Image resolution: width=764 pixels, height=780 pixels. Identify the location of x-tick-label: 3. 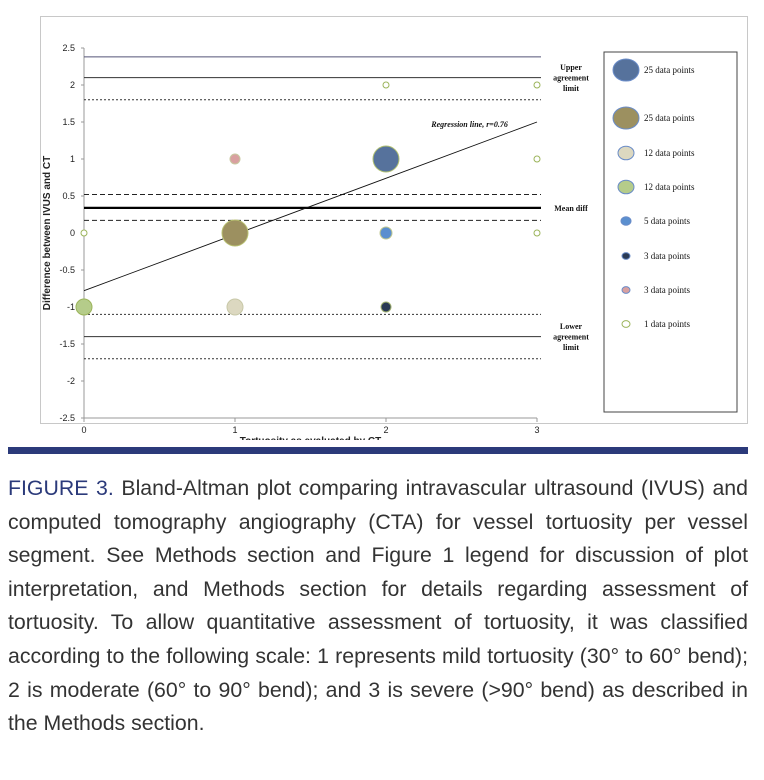
(536, 430).